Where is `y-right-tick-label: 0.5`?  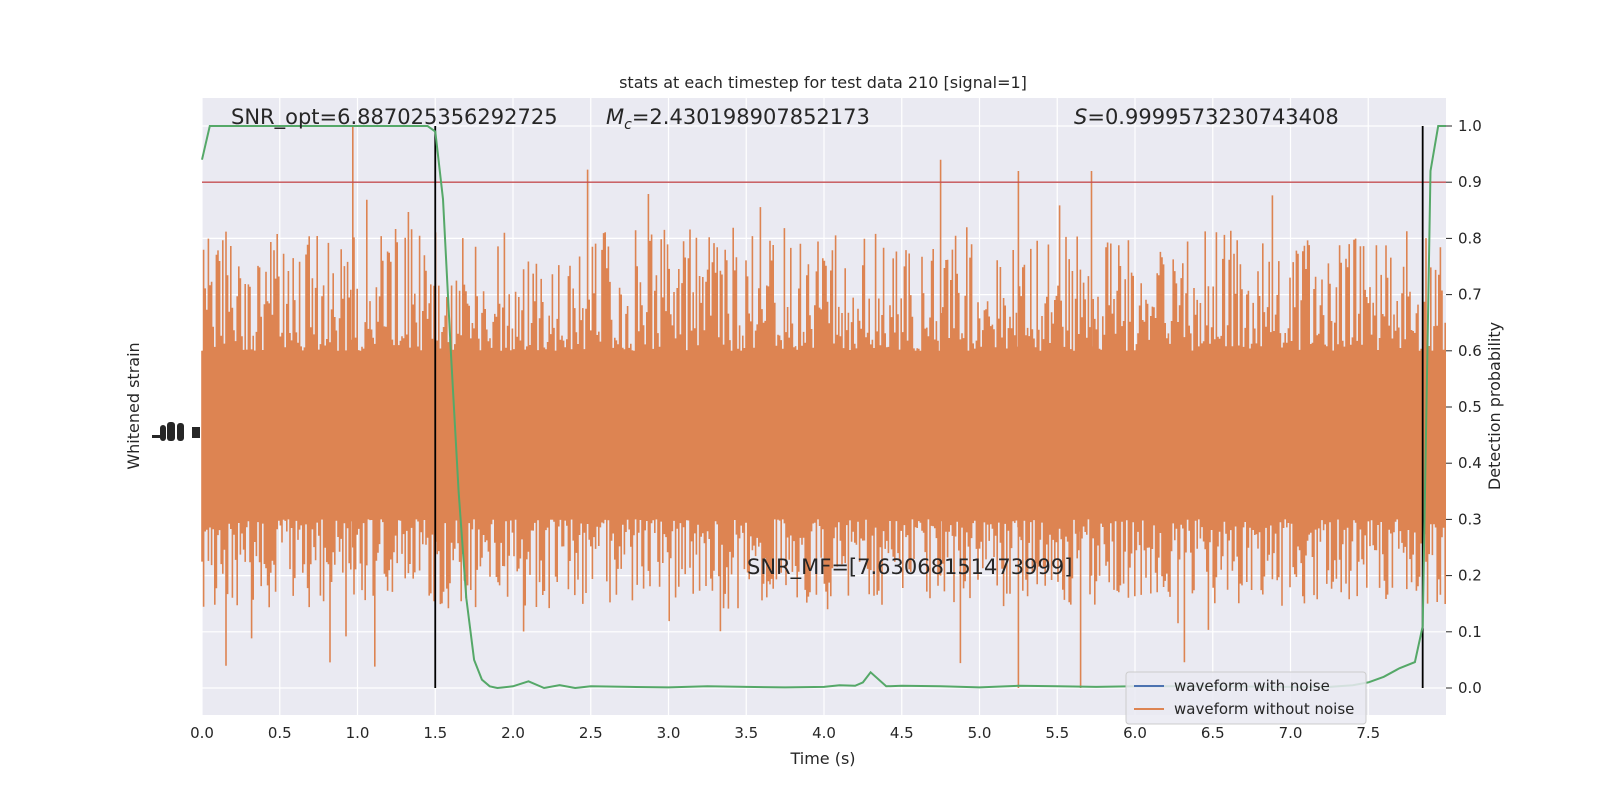 y-right-tick-label: 0.5 is located at coordinates (1470, 407).